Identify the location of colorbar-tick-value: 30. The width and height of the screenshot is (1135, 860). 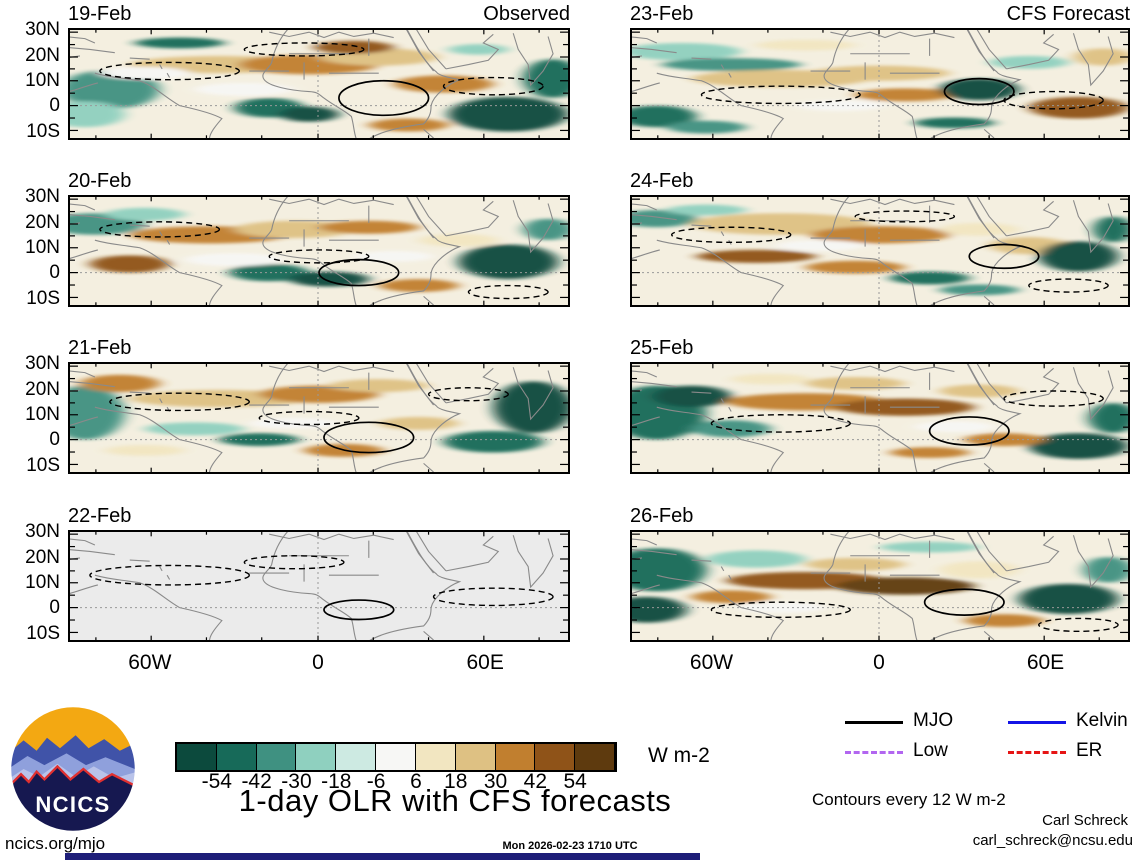
(495, 781).